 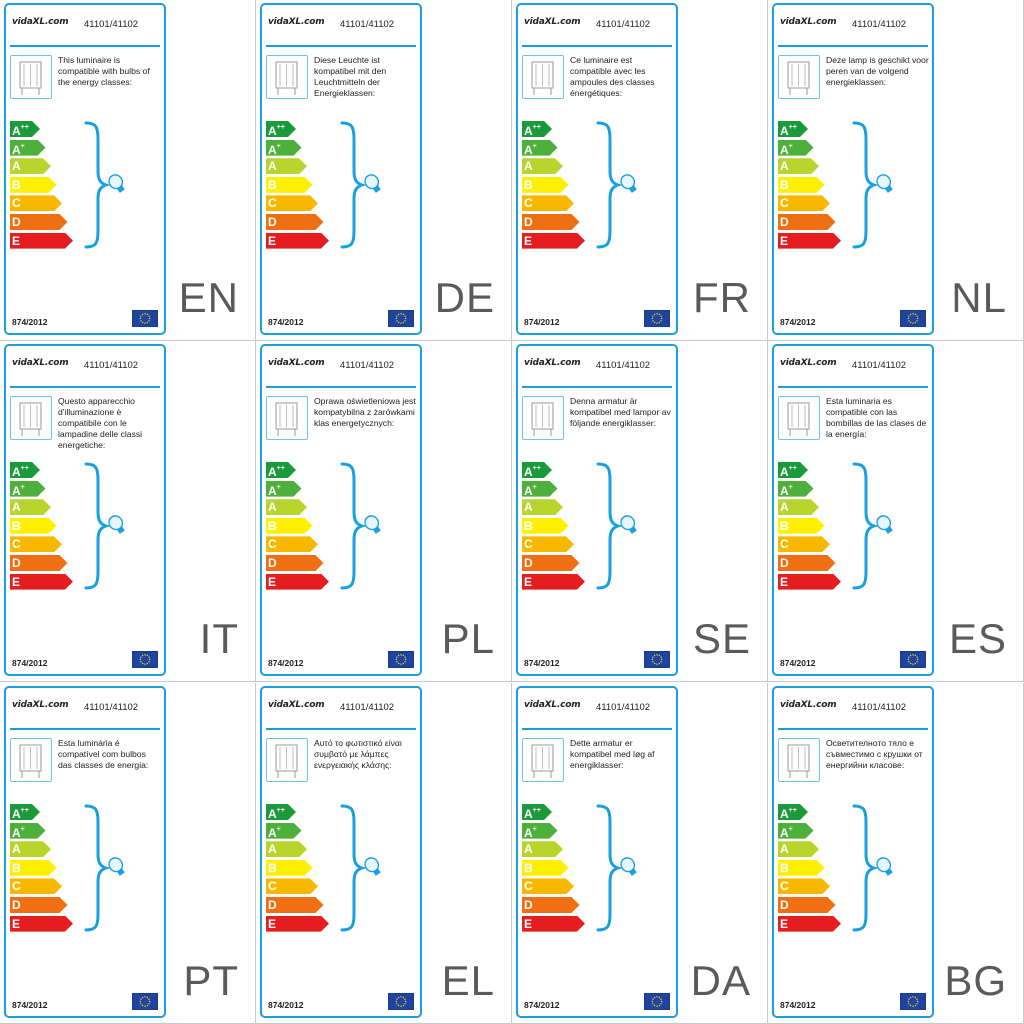 What do you see at coordinates (720, 980) in the screenshot?
I see `language-code: DA` at bounding box center [720, 980].